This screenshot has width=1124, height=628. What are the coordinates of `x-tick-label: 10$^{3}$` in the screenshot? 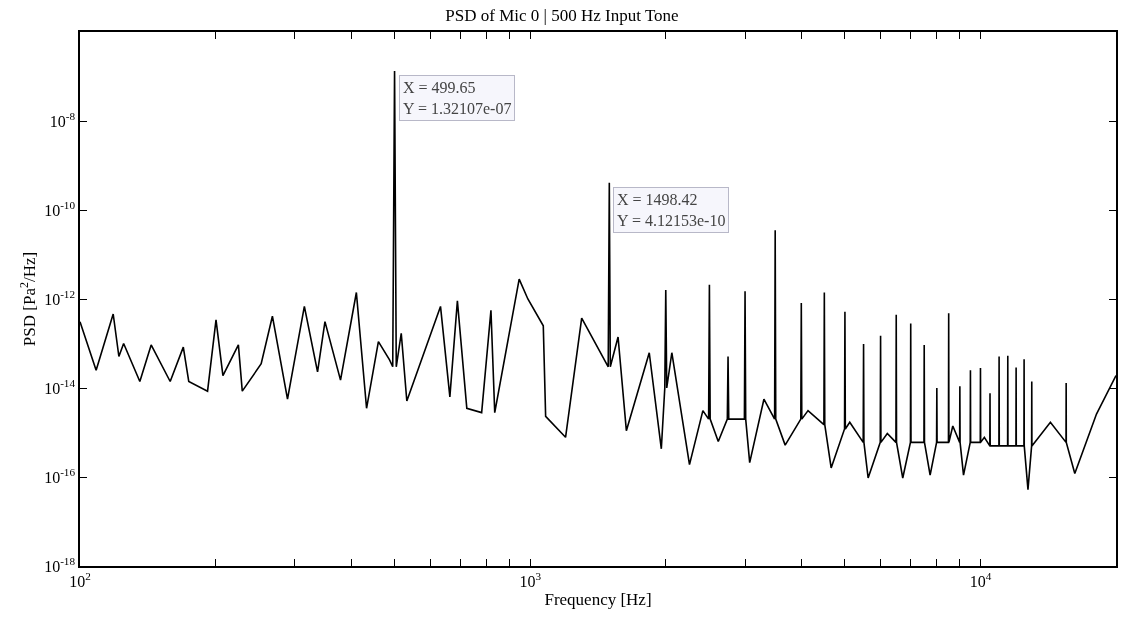 It's located at (530, 580).